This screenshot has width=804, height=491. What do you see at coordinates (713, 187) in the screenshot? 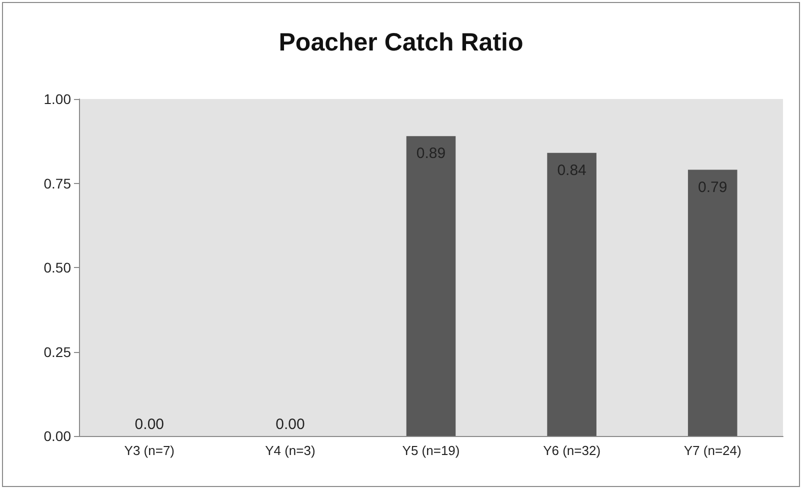
I see `data-label: 0.79` at bounding box center [713, 187].